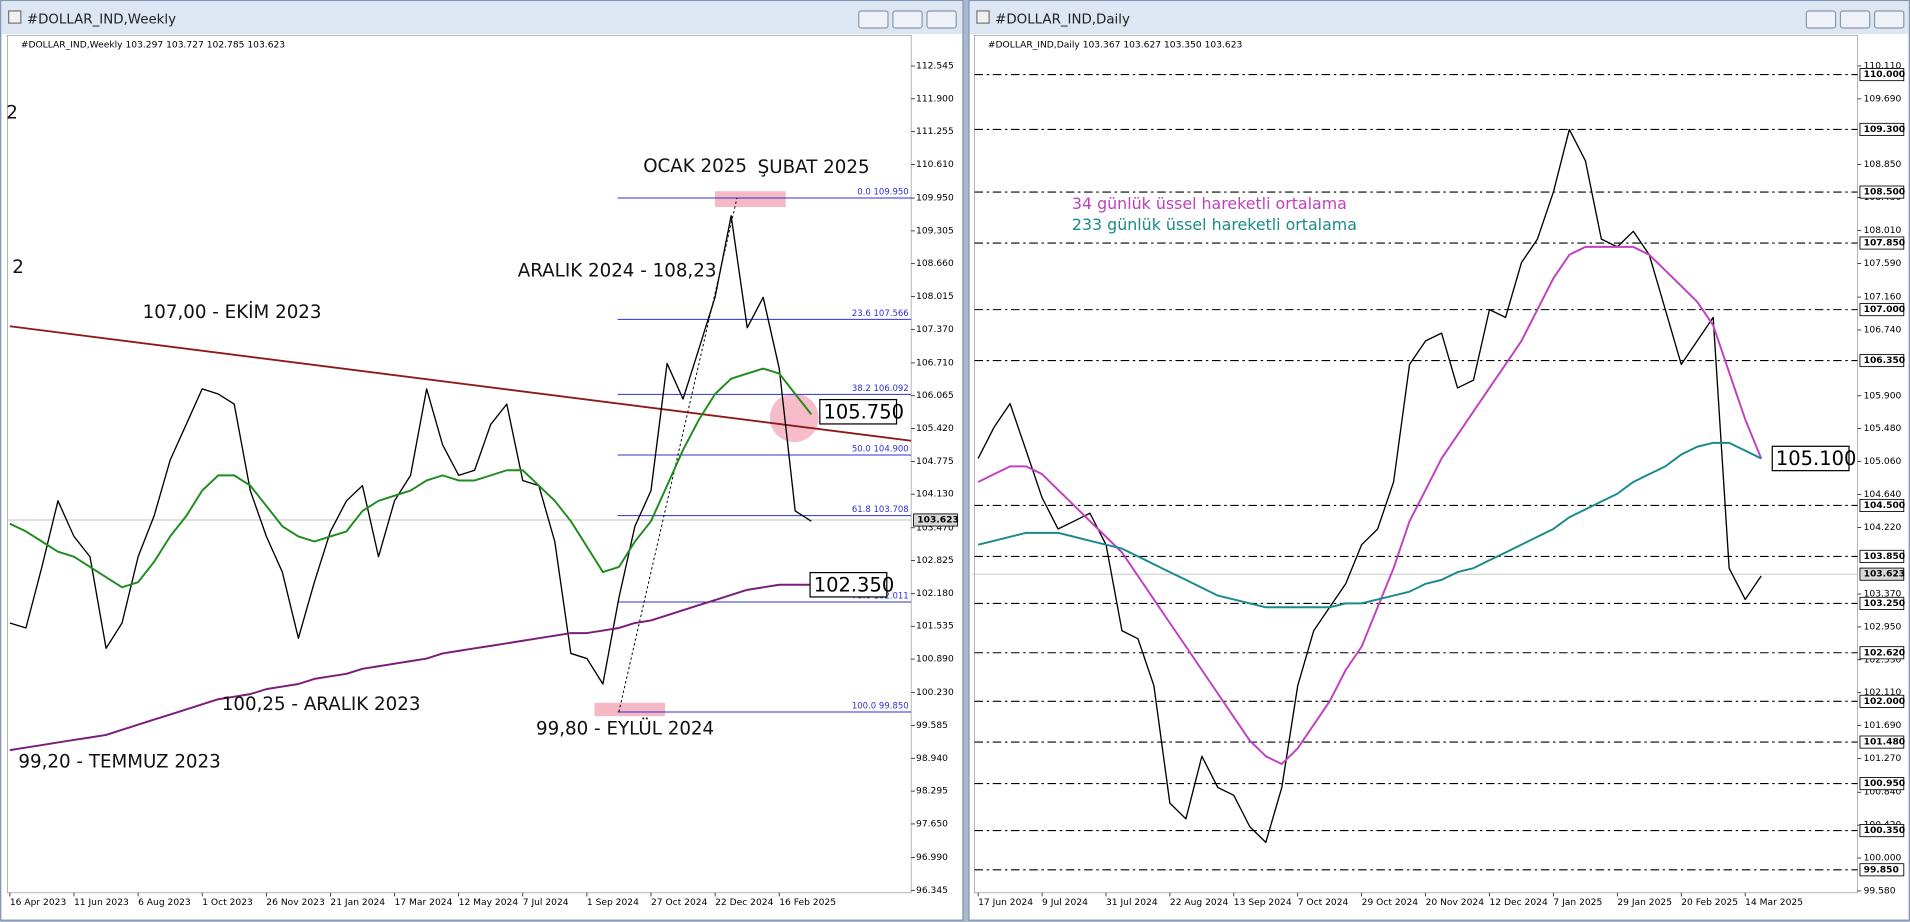  What do you see at coordinates (1883, 726) in the screenshot?
I see `y-tick-label: 101.690` at bounding box center [1883, 726].